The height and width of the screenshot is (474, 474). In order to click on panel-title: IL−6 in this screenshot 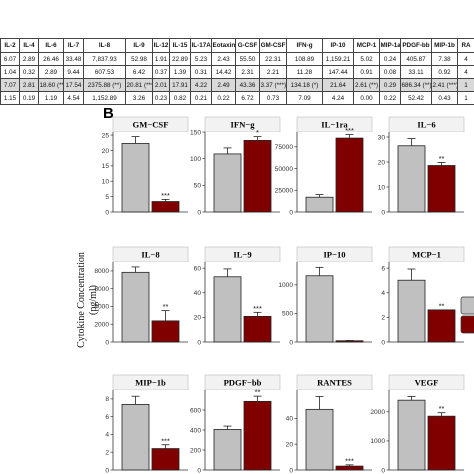, I will do `click(426, 125)`.